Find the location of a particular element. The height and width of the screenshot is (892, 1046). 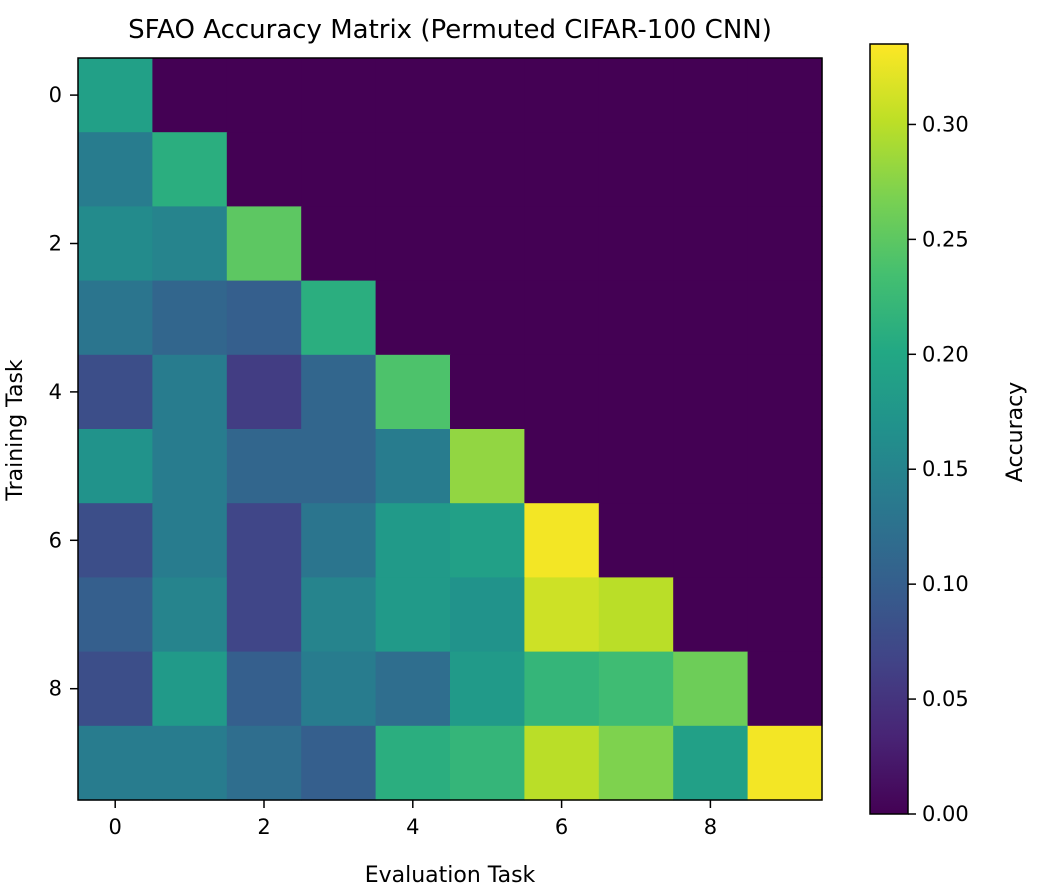

colorbar-tick-label-0.30: 0.30 is located at coordinates (945, 124).